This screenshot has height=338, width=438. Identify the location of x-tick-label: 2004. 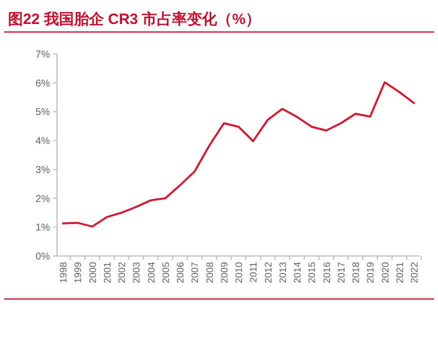
(152, 273).